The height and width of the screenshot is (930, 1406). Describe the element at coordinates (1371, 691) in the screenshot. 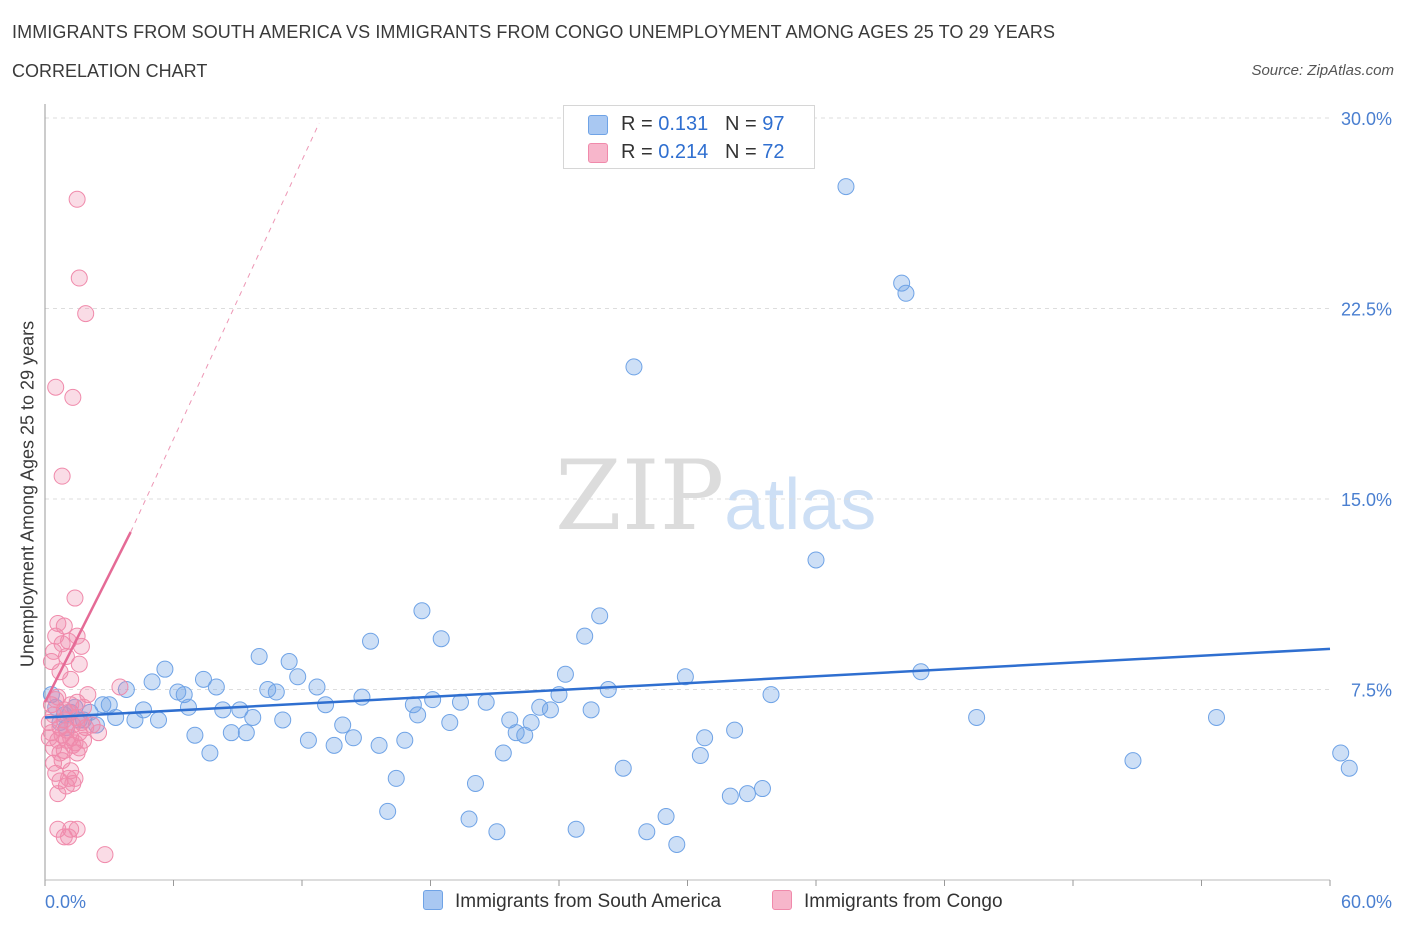

I see `y-tick-label: 7.5%` at that location.